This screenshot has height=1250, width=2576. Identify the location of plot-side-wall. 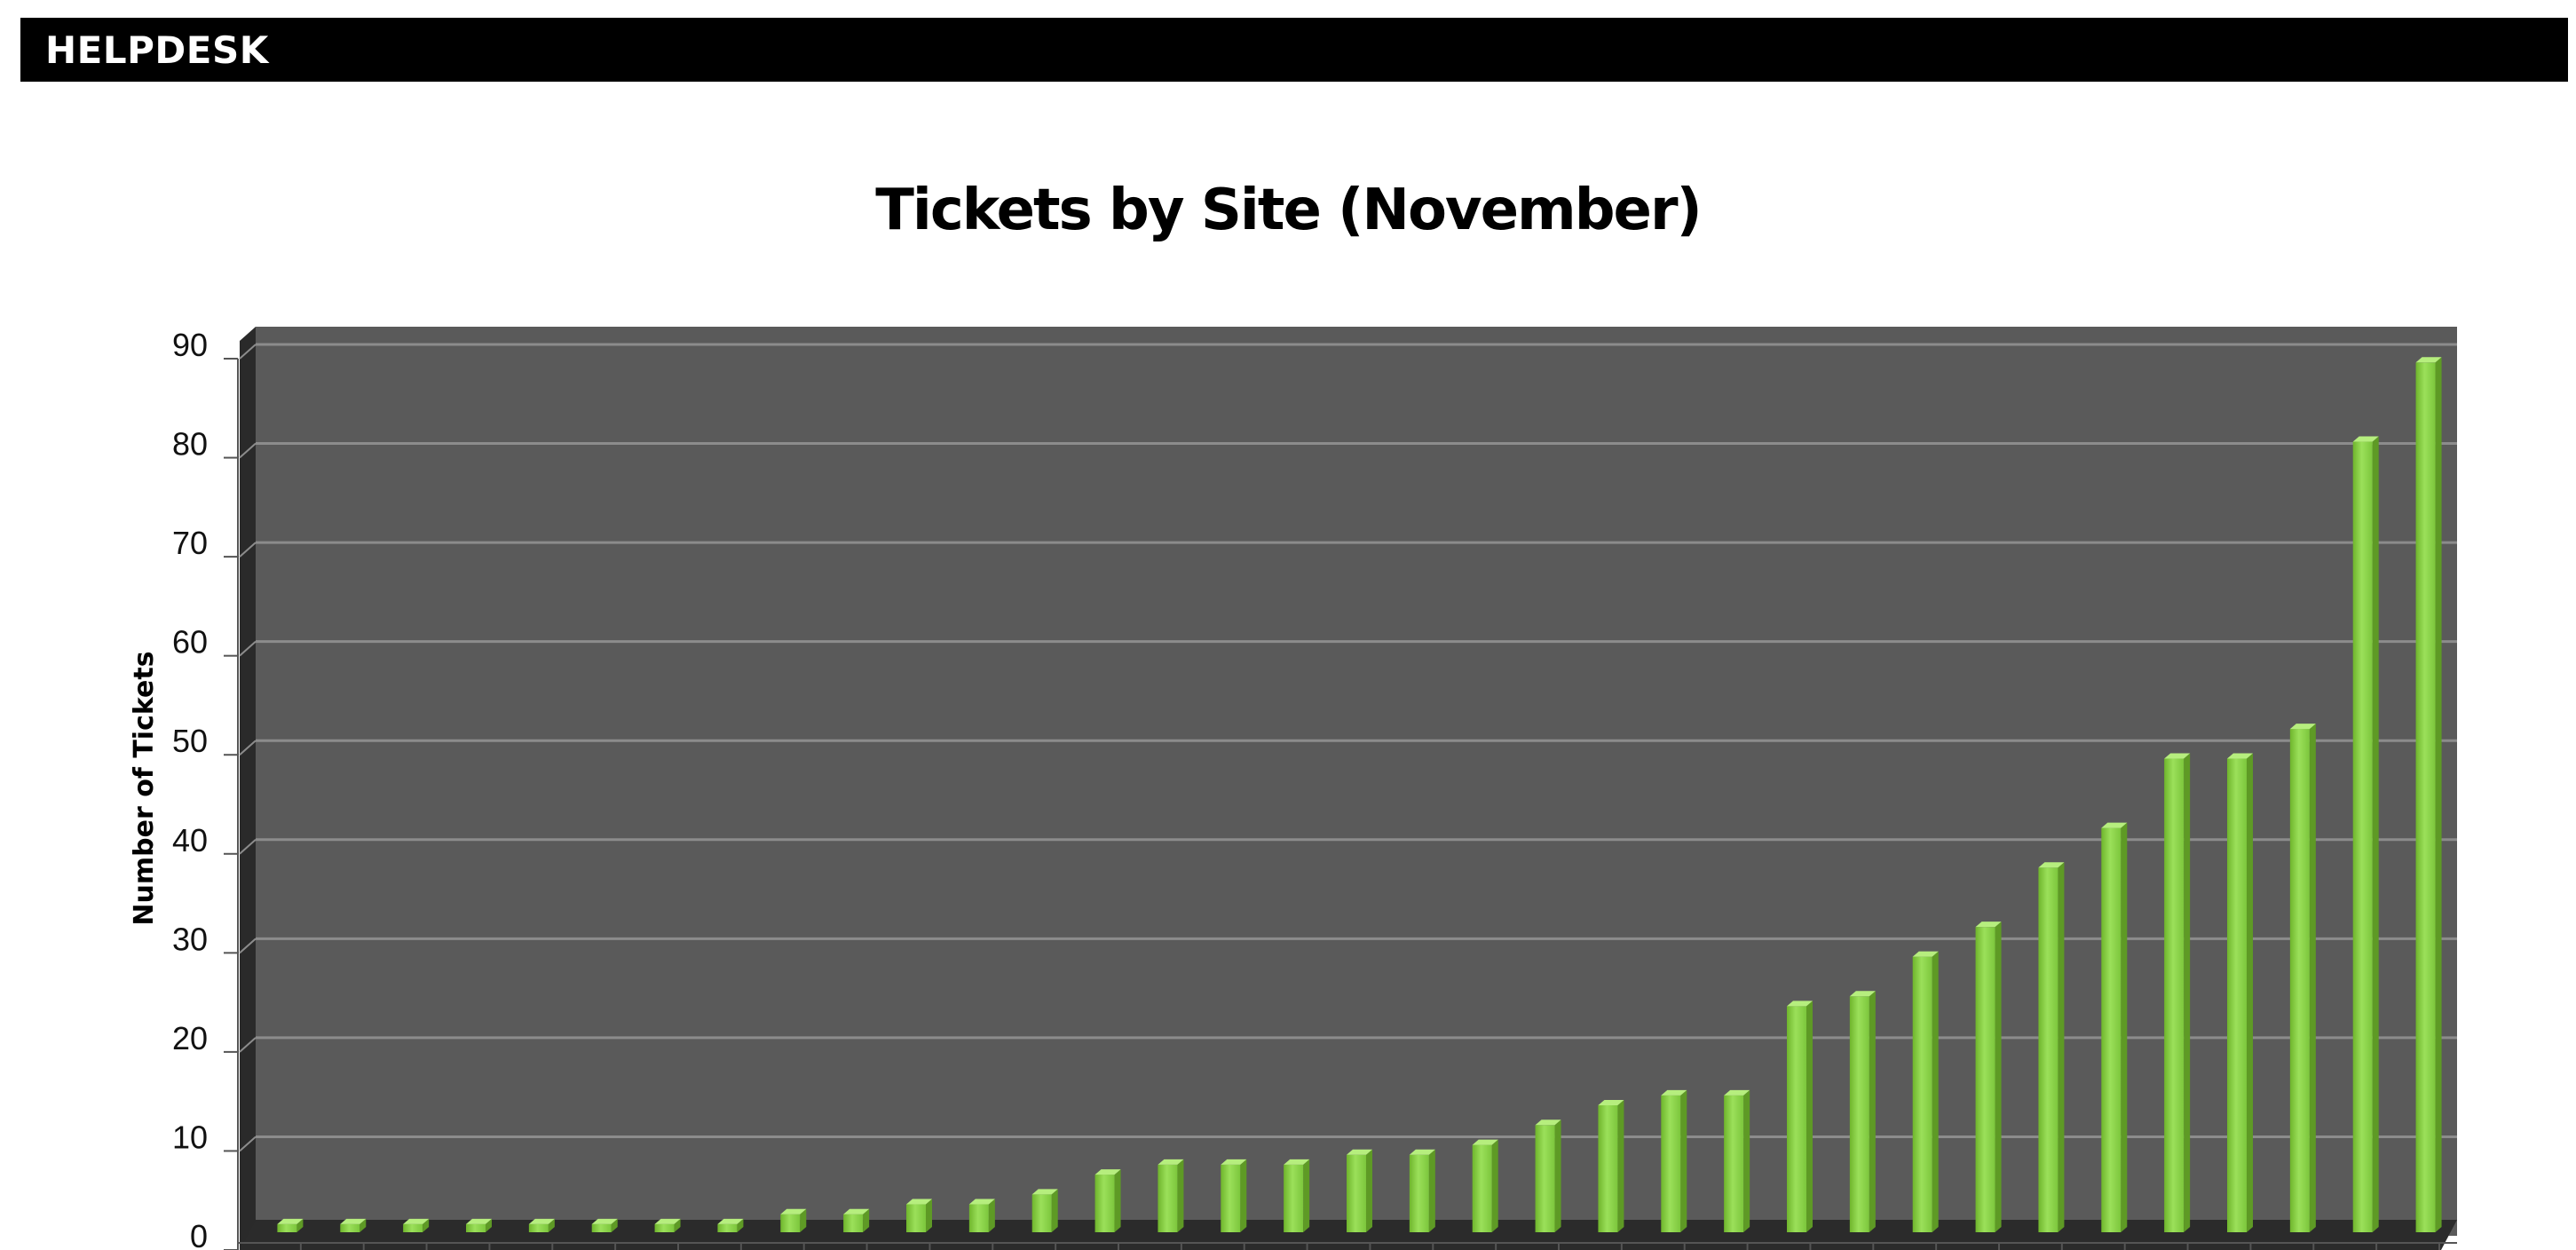
(248, 789).